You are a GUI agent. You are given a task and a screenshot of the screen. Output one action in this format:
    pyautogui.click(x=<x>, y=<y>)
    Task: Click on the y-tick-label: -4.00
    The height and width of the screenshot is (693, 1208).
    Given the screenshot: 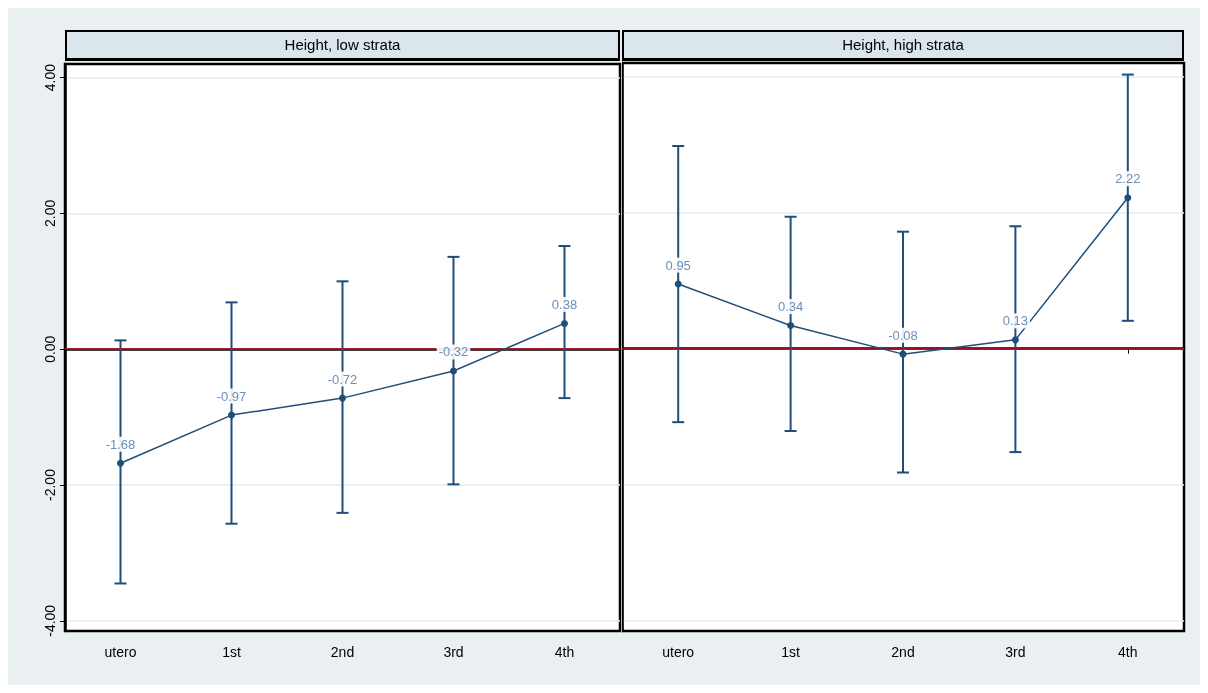 What is the action you would take?
    pyautogui.click(x=50, y=620)
    